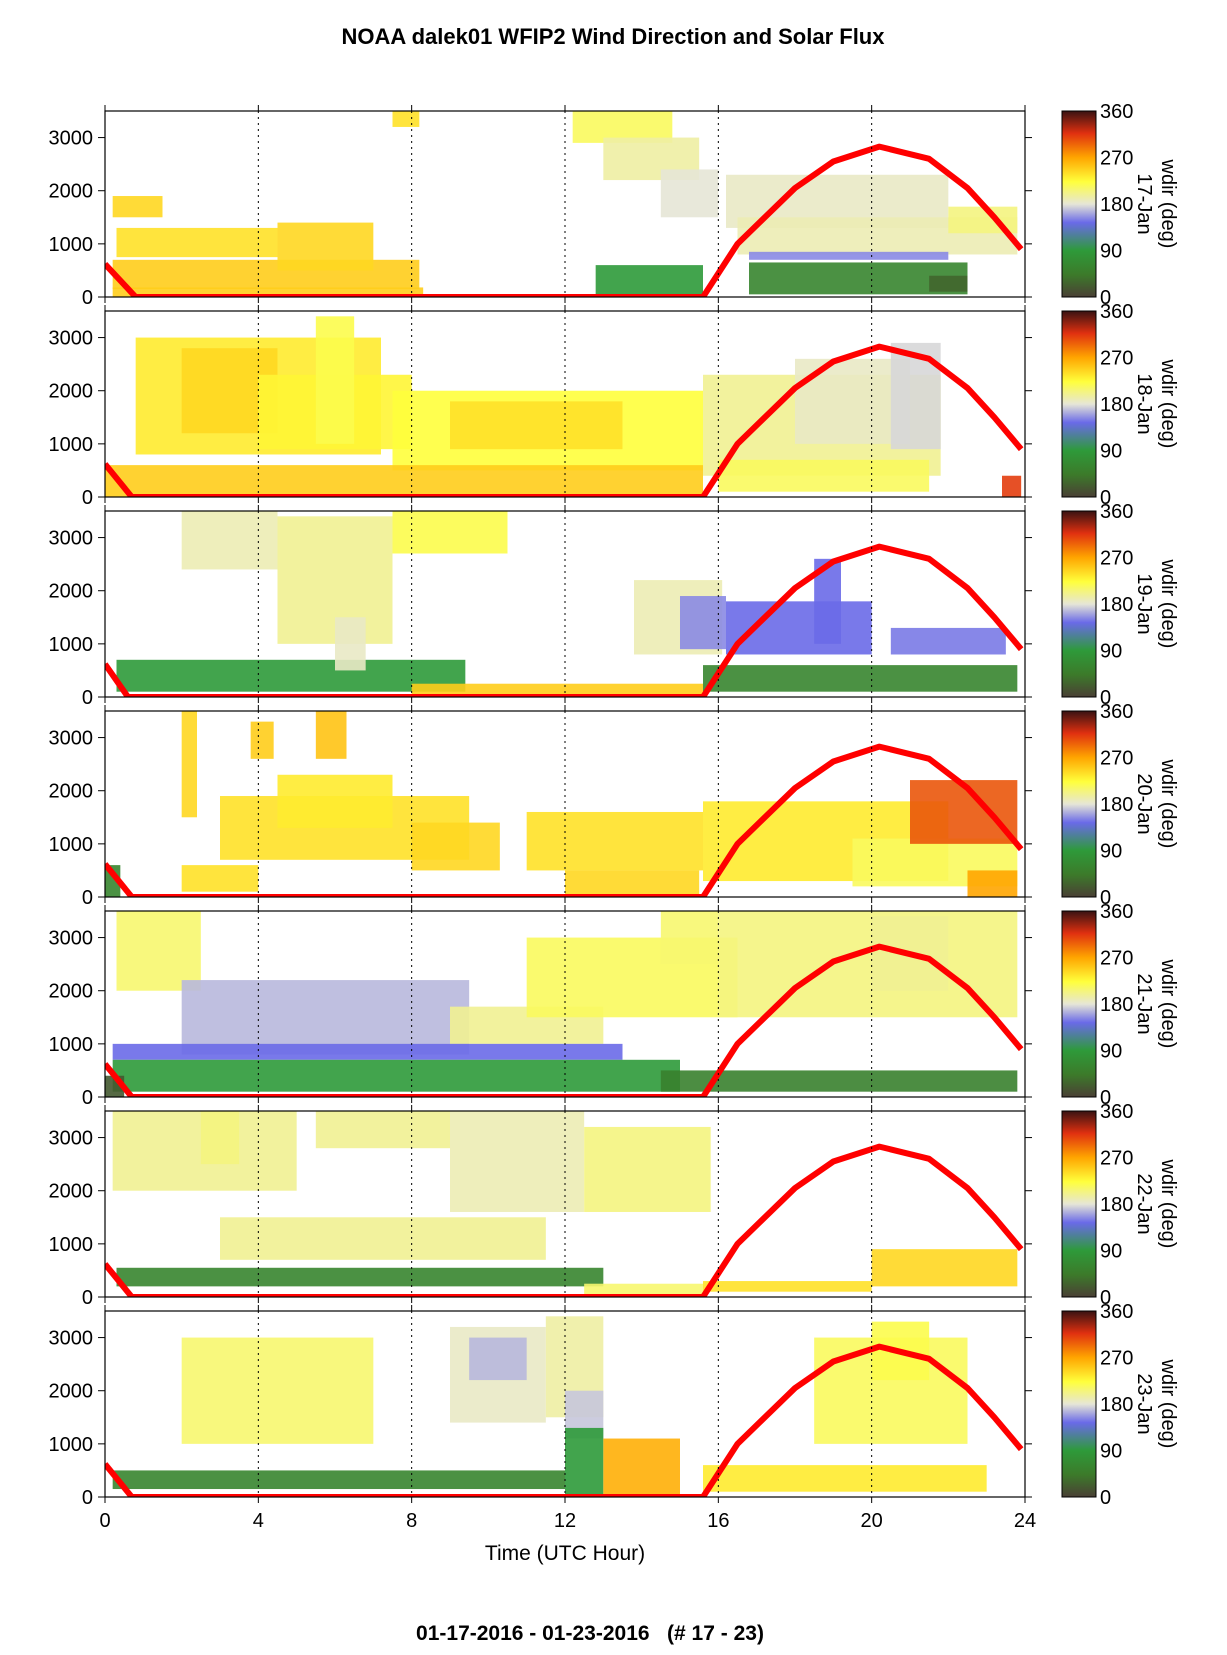 This screenshot has width=1227, height=1655. I want to click on x-tick-label: 8, so click(411, 1521).